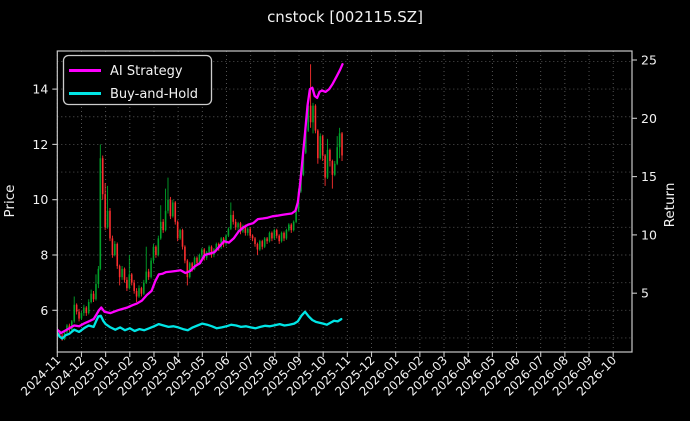 This screenshot has height=421, width=690. I want to click on price-tick-labels: 6 8 10 12 14, so click(40, 200).